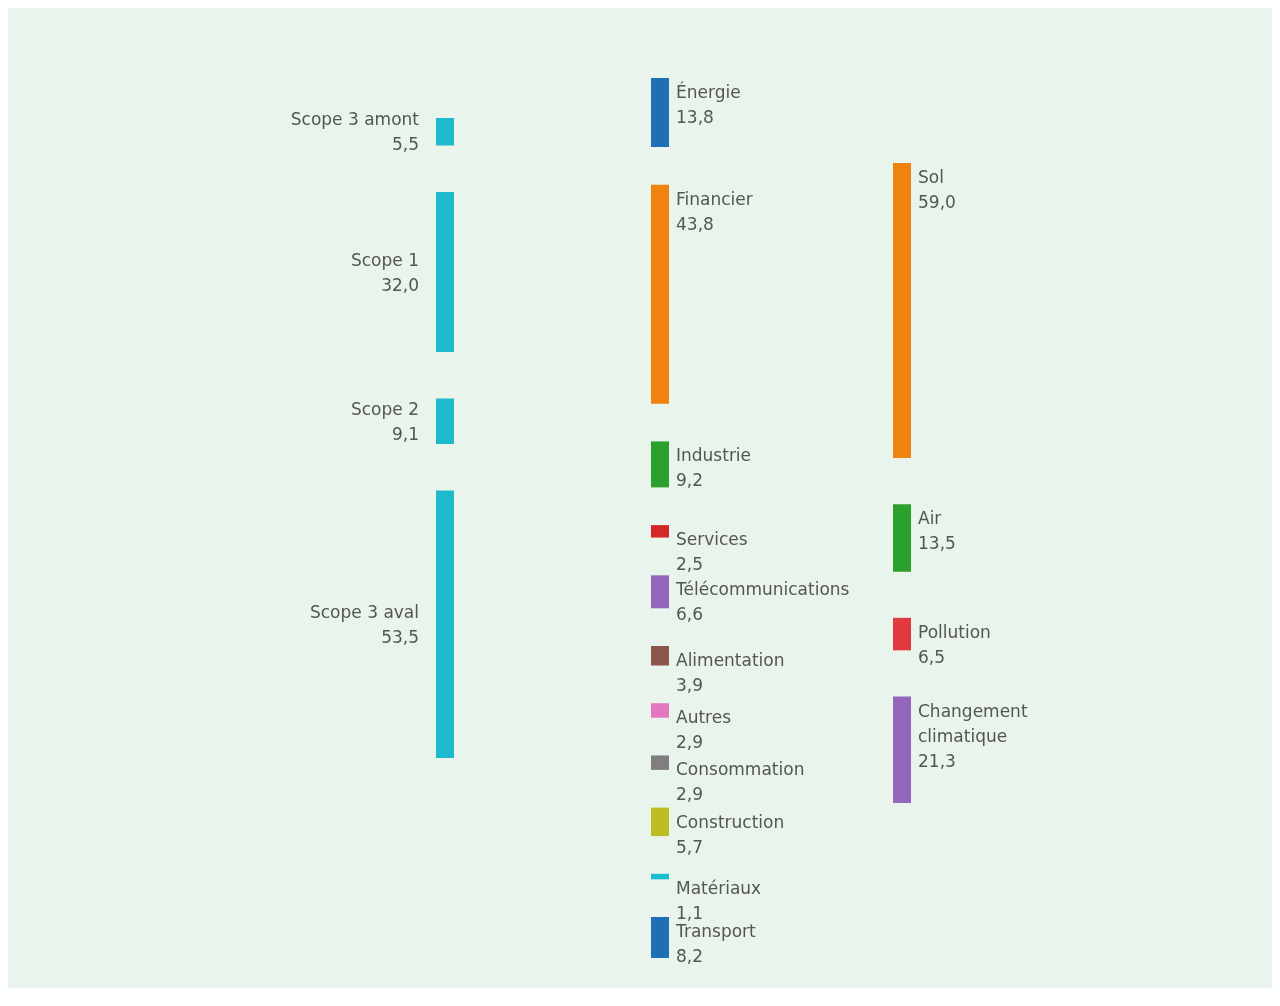 This screenshot has width=1280, height=1006. Describe the element at coordinates (931, 177) in the screenshot. I see `category-label: Sol` at that location.